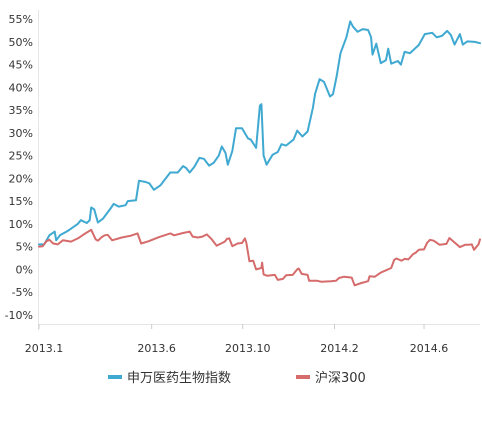 This screenshot has width=482, height=444. Describe the element at coordinates (21, 156) in the screenshot. I see `y-tick-label: 25%` at that location.